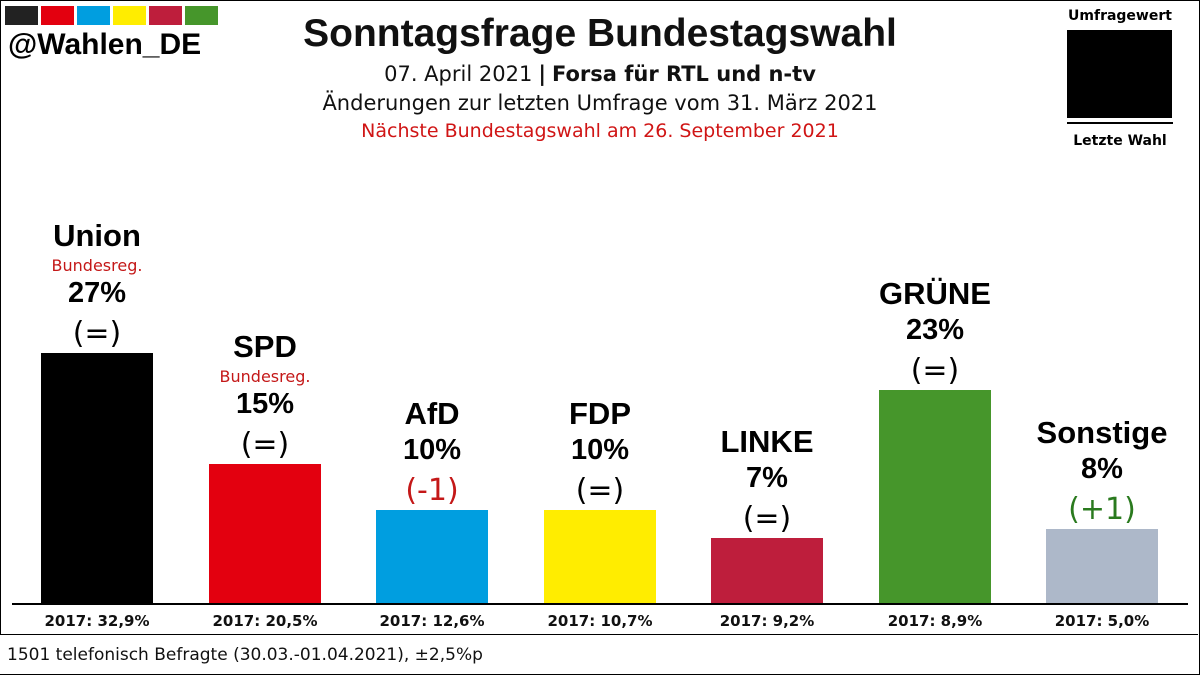 The image size is (1200, 675). What do you see at coordinates (935, 621) in the screenshot?
I see `previous-election-gr-ne: 2017: 8,9%` at bounding box center [935, 621].